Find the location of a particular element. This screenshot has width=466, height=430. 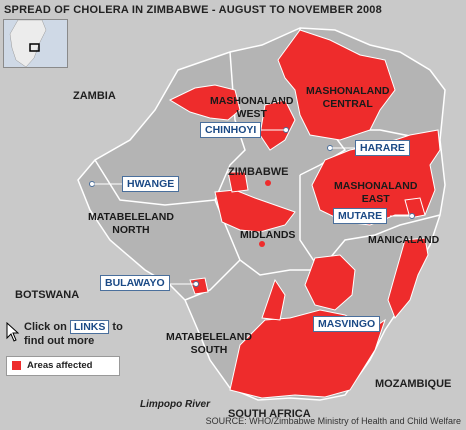

province-matabeleland-north: MATABELELAND NORTH is located at coordinates (131, 224).